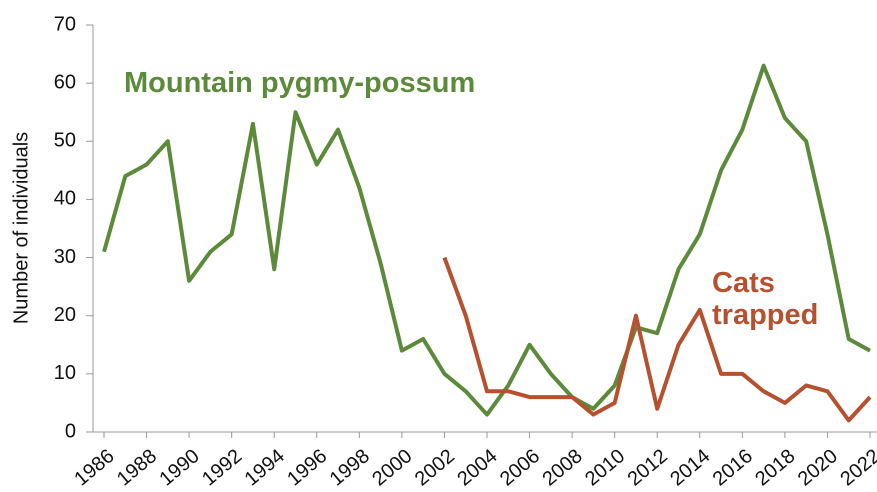 Image resolution: width=877 pixels, height=492 pixels. Describe the element at coordinates (70, 431) in the screenshot. I see `y-tick-label: 0` at that location.